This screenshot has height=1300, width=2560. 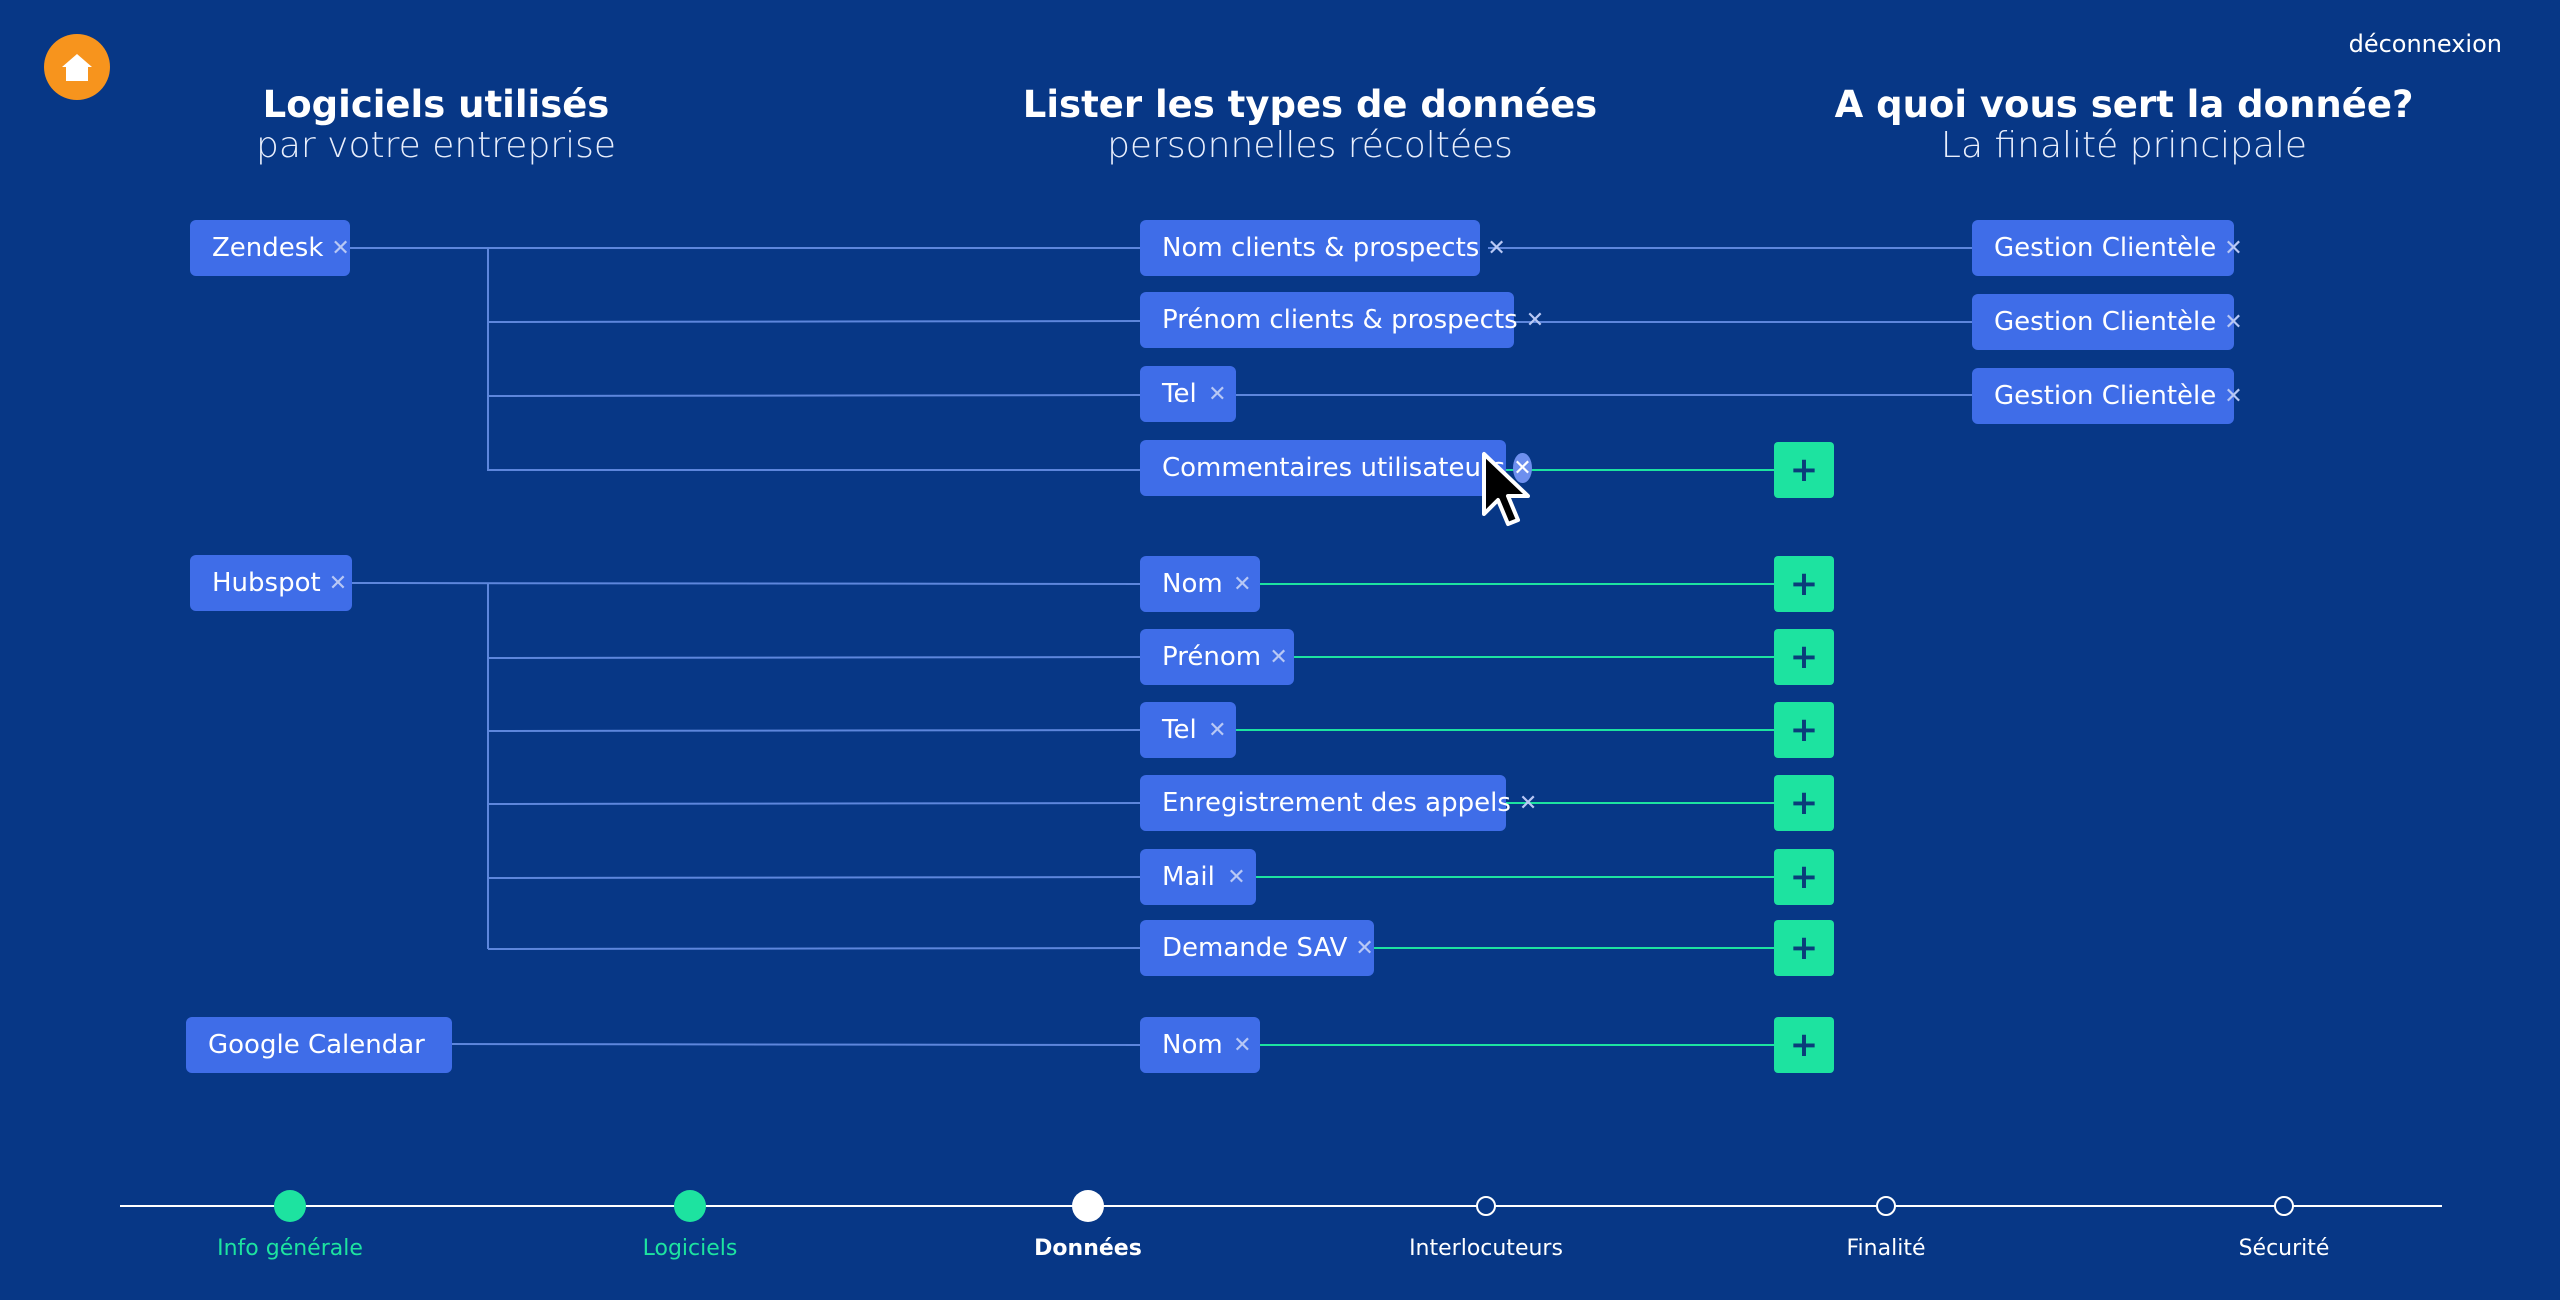 What do you see at coordinates (290, 1248) in the screenshot?
I see `step-label-info-generale: Info générale` at bounding box center [290, 1248].